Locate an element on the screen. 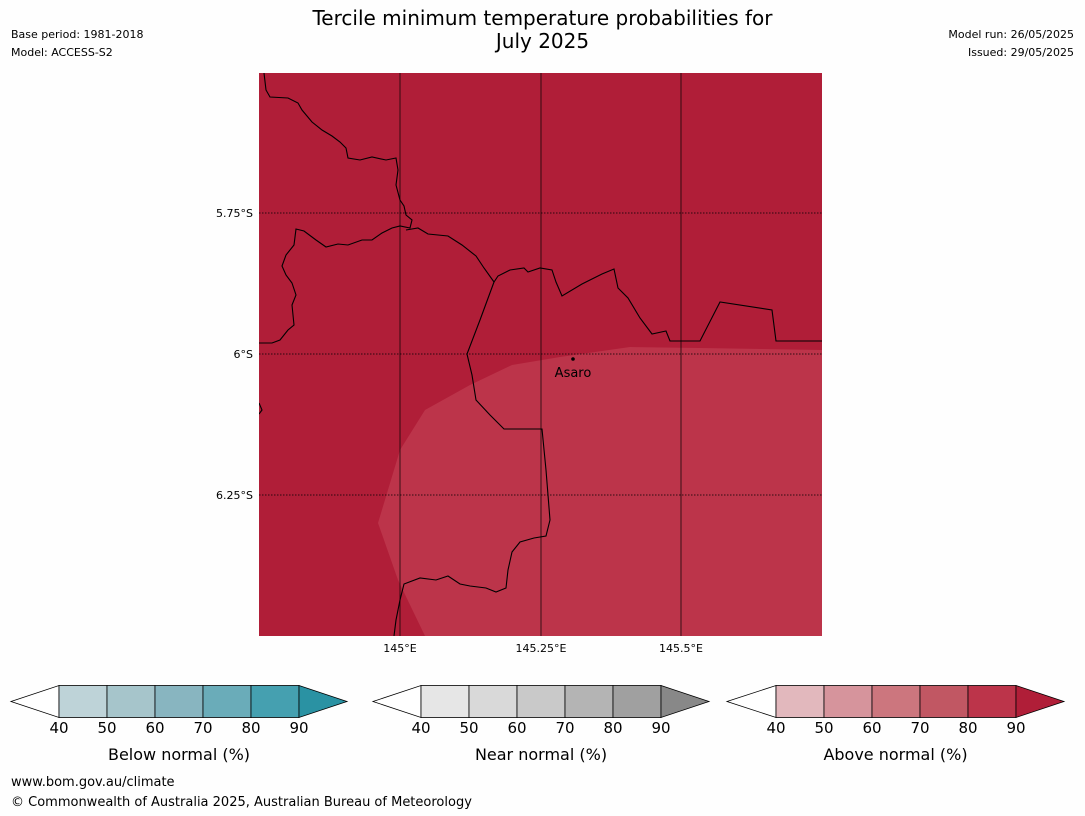  near-colorbar is located at coordinates (541, 701).